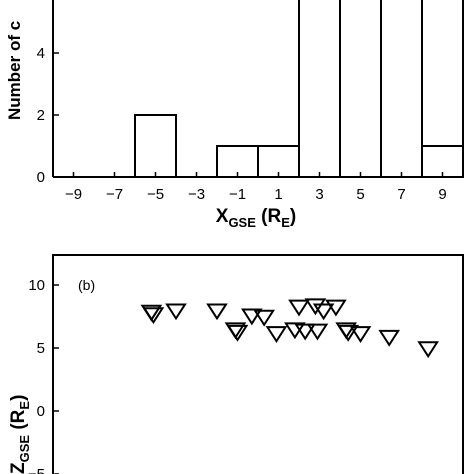 Image resolution: width=474 pixels, height=474 pixels. What do you see at coordinates (36, 375) in the screenshot?
I see `scatter-y-tick-labels: 0 5 10 −5` at bounding box center [36, 375].